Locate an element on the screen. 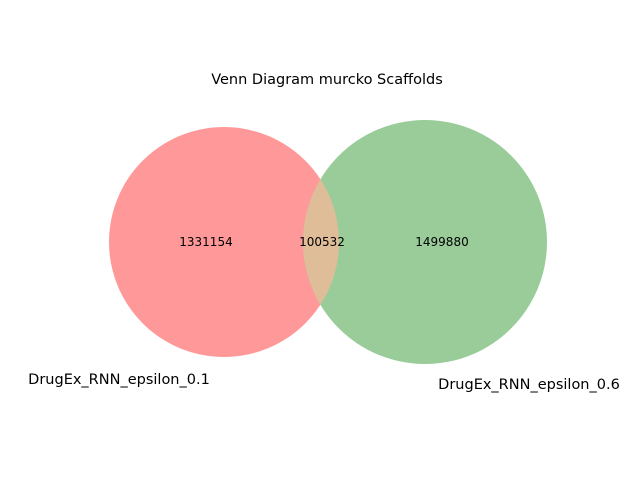 The height and width of the screenshot is (480, 640). set-a-only-count: 1331154 is located at coordinates (205, 242).